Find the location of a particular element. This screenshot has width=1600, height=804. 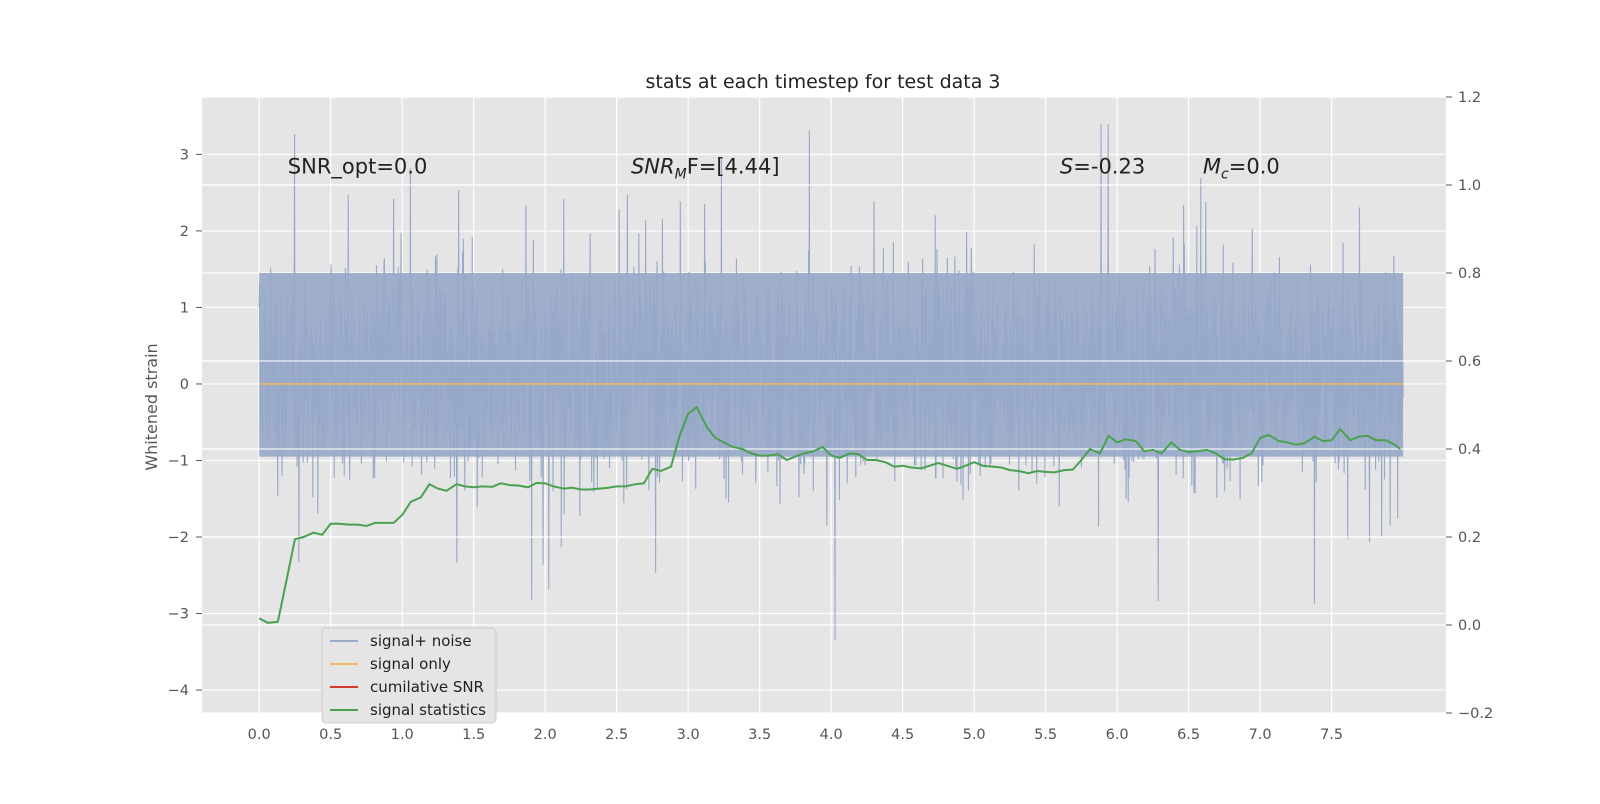

x-tick-label: 5.5 is located at coordinates (1045, 735).